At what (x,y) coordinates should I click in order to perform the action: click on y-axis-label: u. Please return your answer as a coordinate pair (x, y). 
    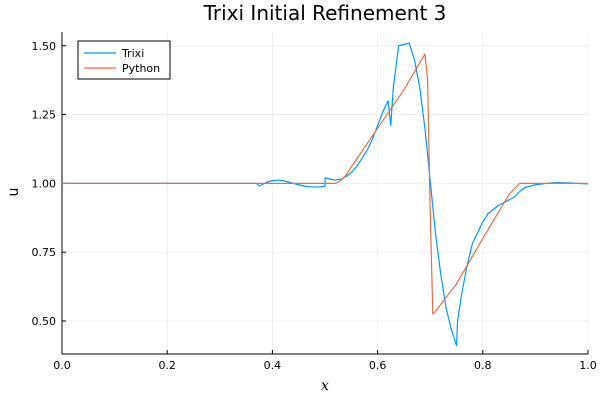
    Looking at the image, I should click on (14, 192).